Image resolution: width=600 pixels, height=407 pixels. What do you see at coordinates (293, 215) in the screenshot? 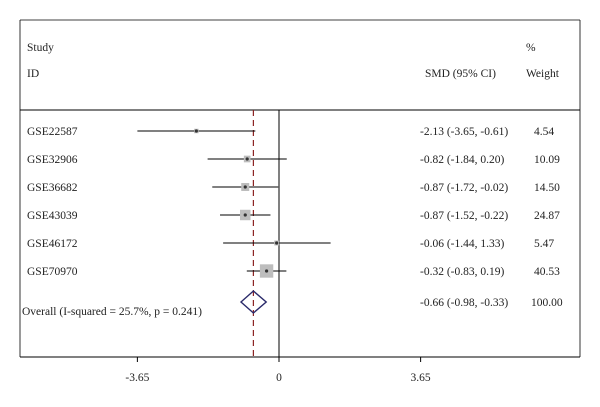
I see `study-row: GSE43039 -0.87 (-1.52, -0.22) 24.87` at bounding box center [293, 215].